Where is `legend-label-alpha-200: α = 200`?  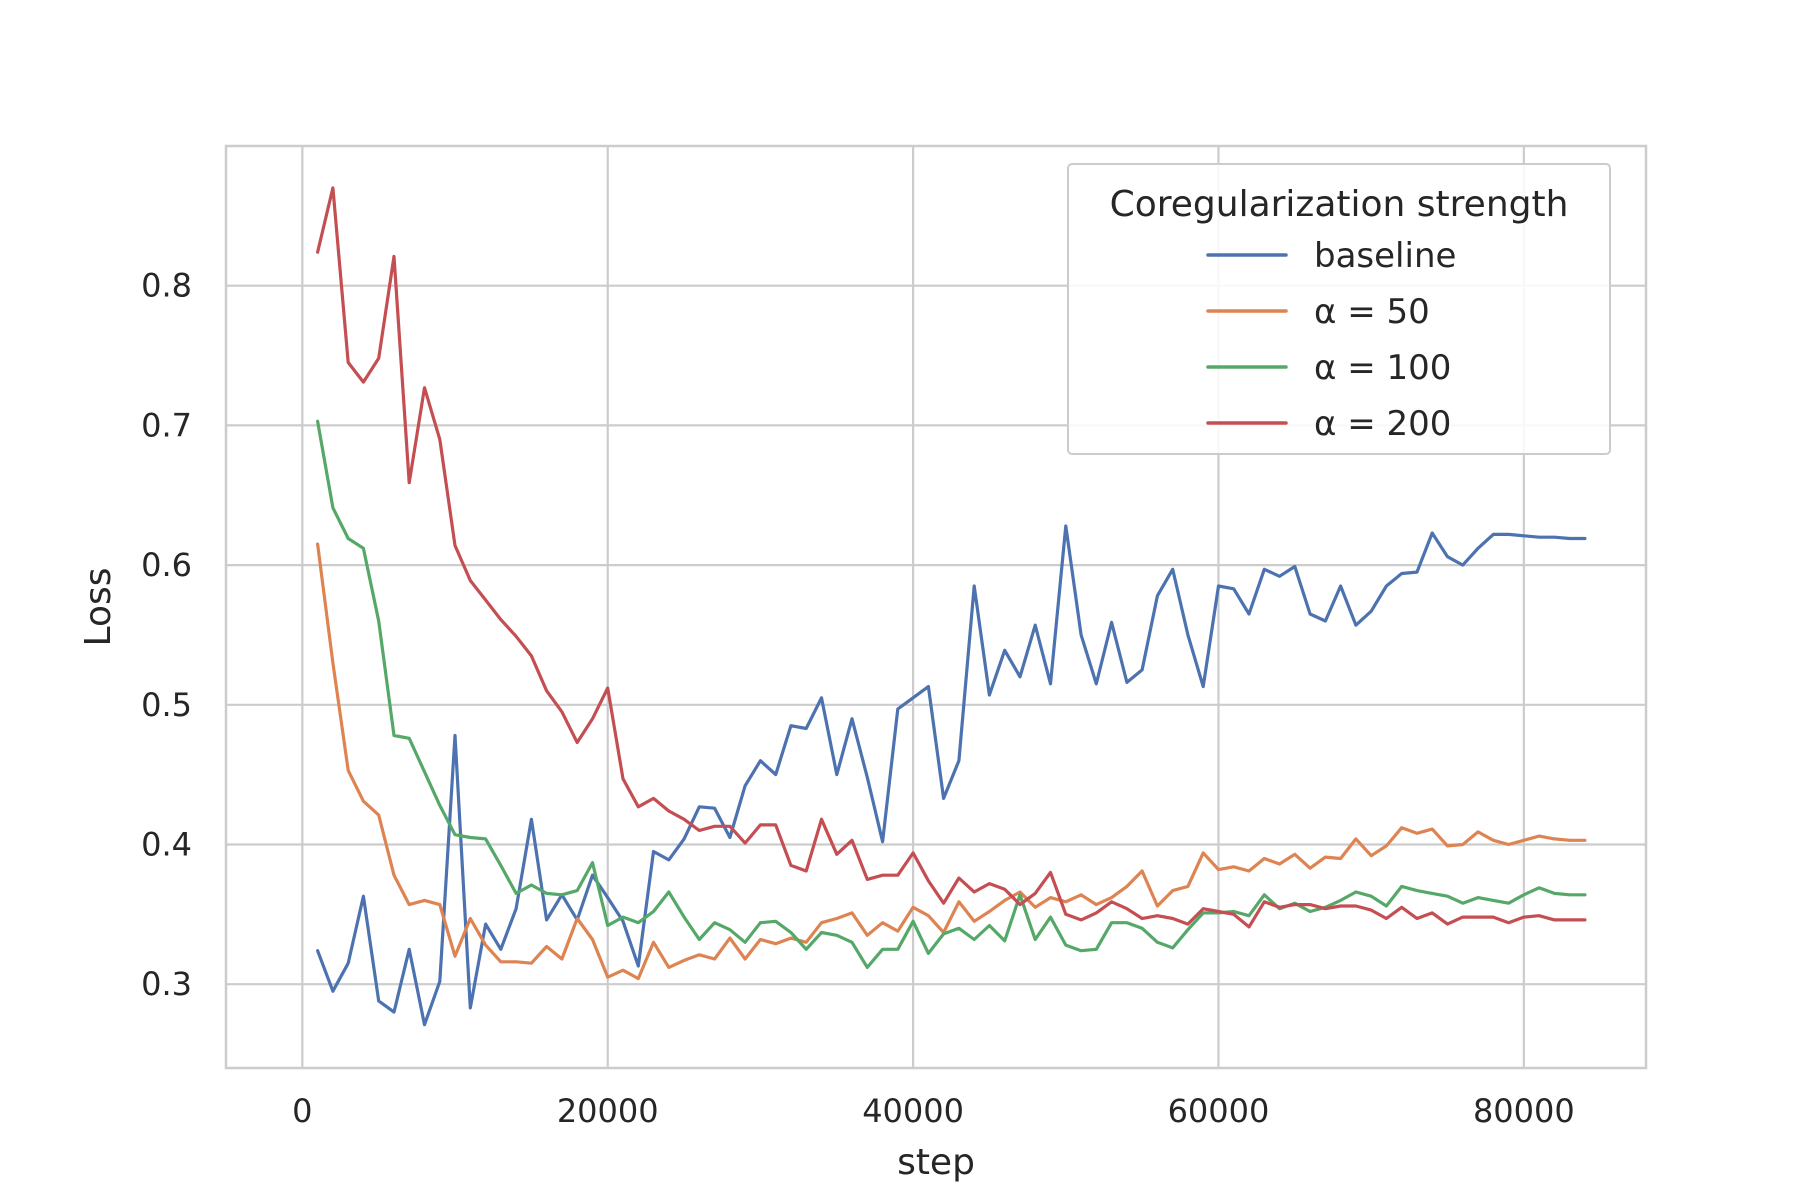 legend-label-alpha-200: α = 200 is located at coordinates (1382, 424).